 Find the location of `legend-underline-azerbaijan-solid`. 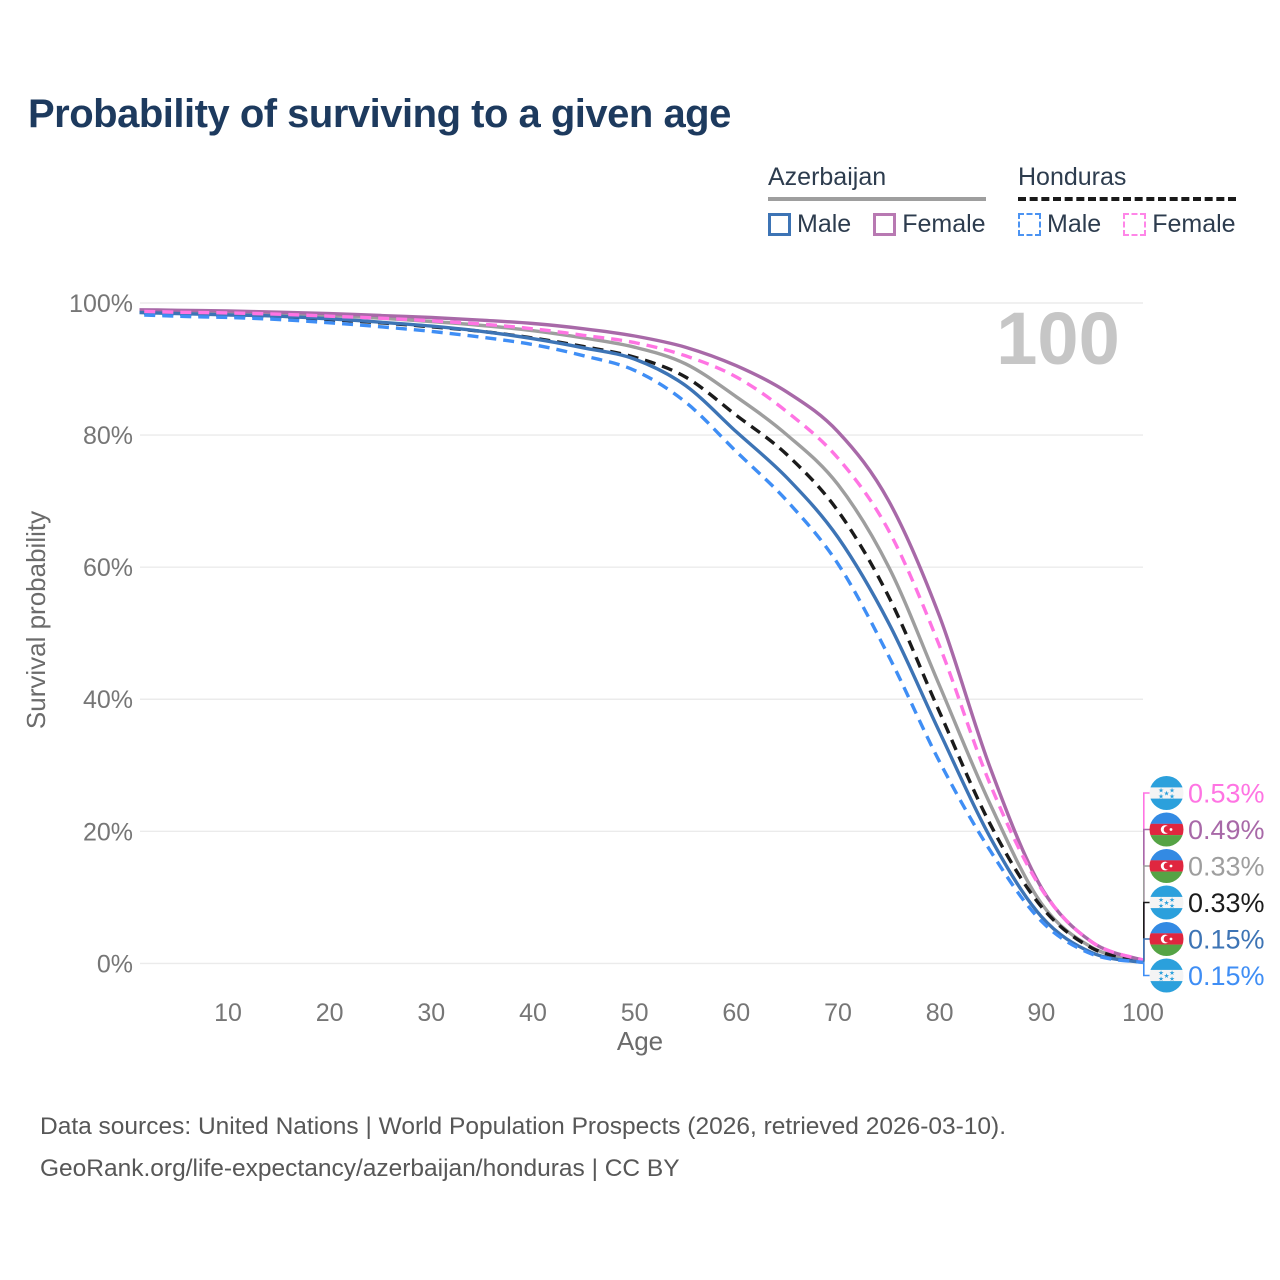

legend-underline-azerbaijan-solid is located at coordinates (877, 199).